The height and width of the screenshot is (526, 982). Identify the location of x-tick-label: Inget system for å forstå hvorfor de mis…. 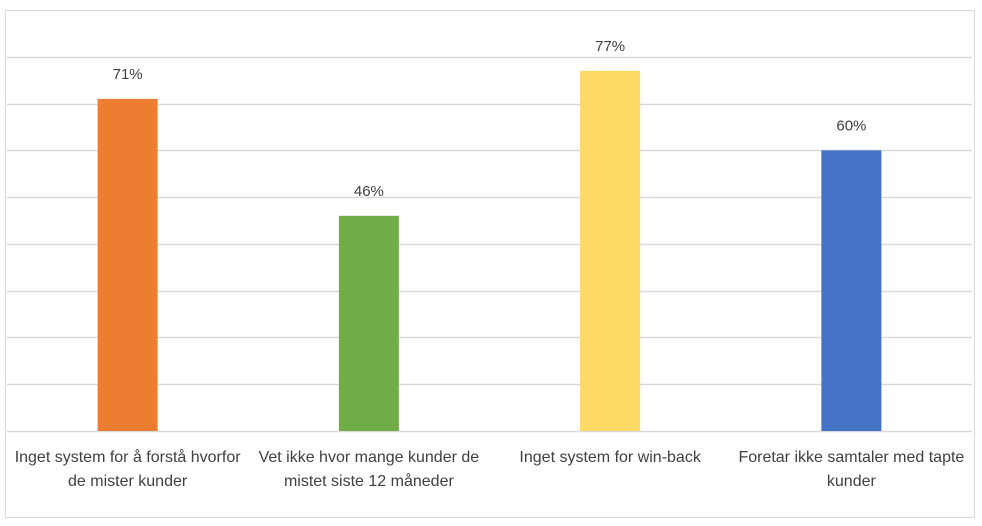
(127, 469).